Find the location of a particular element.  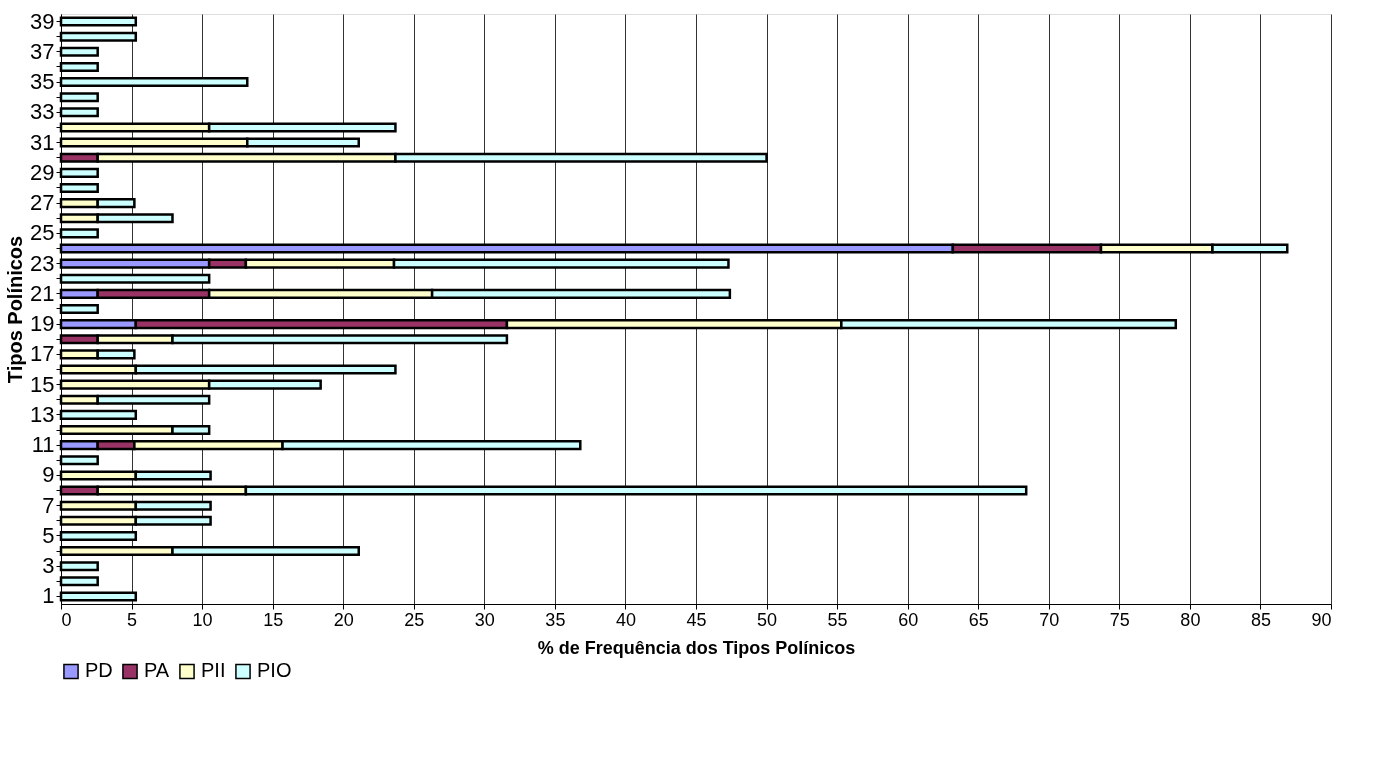

x-tick-label: 85 is located at coordinates (1260, 619).